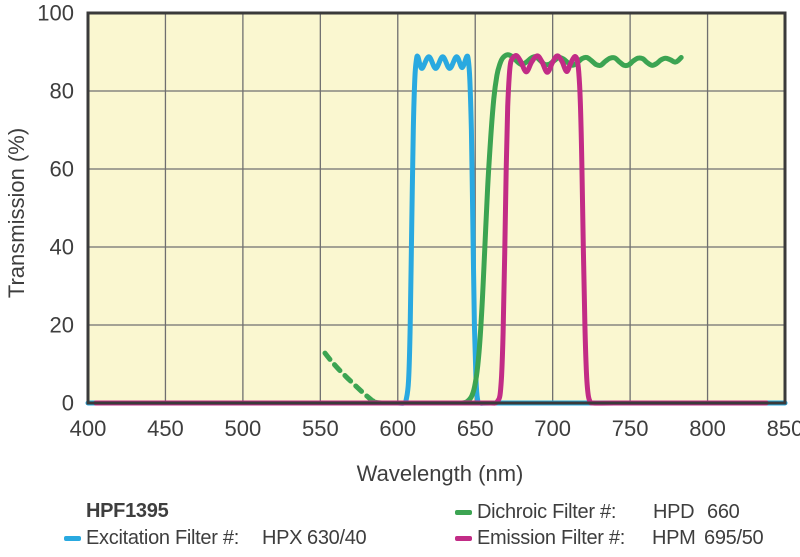  Describe the element at coordinates (350, 377) in the screenshot. I see `dichroic-filter-hpd-660-sub-edge-dashed--curve` at that location.